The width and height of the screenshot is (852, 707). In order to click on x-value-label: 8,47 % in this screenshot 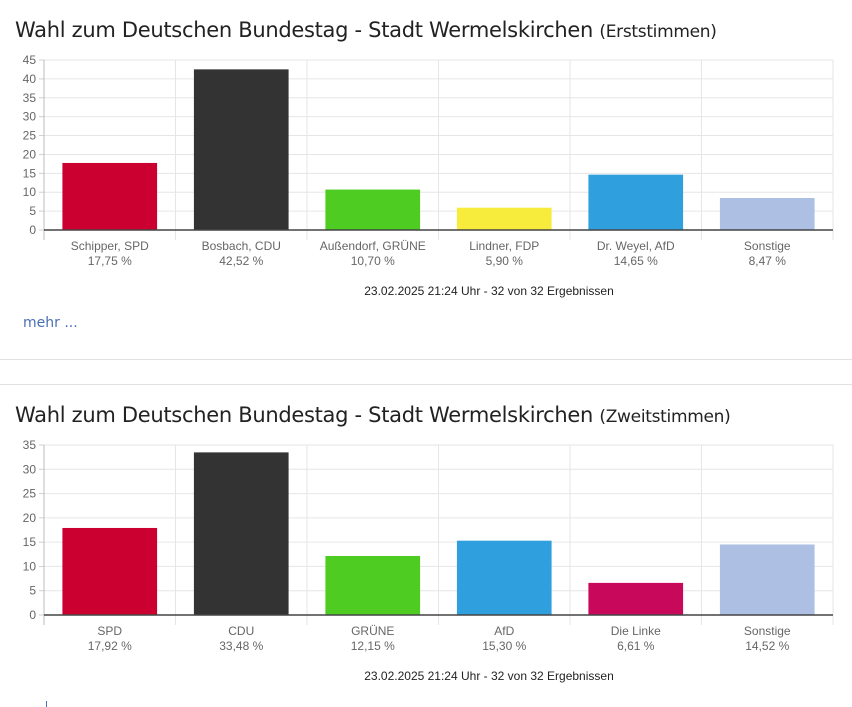, I will do `click(768, 261)`.